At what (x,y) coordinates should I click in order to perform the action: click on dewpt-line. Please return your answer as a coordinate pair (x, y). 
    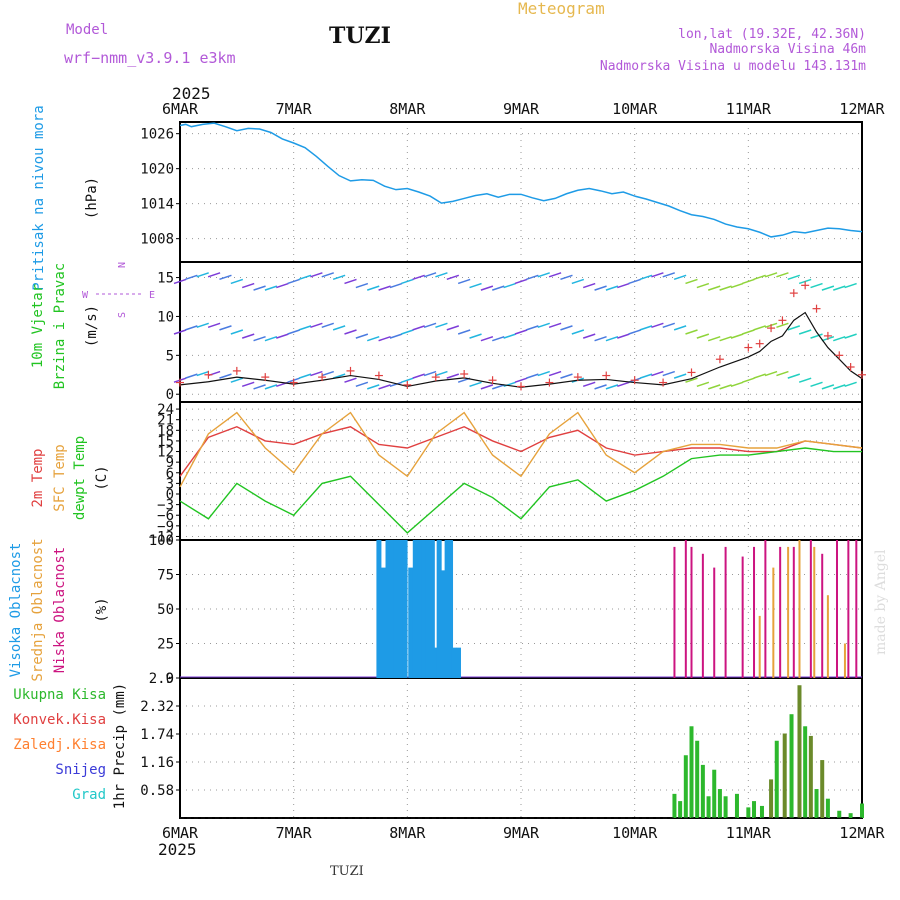
    Looking at the image, I should click on (520, 490).